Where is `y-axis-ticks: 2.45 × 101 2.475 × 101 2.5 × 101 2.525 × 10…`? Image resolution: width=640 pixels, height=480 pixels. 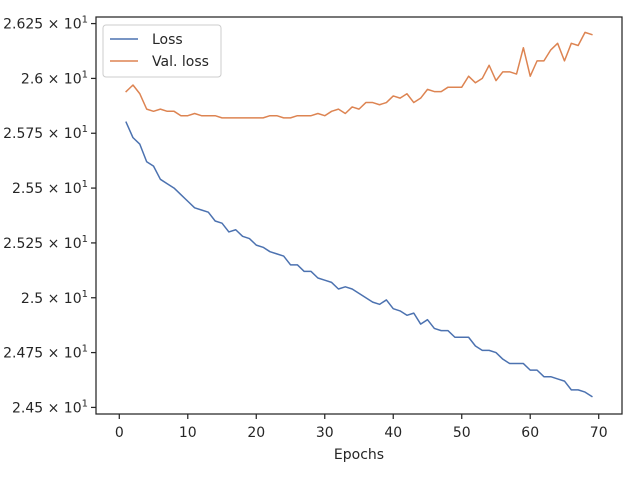
y-axis-ticks: 2.45 × 101 2.475 × 101 2.5 × 101 2.525 × 10… is located at coordinates (49, 215).